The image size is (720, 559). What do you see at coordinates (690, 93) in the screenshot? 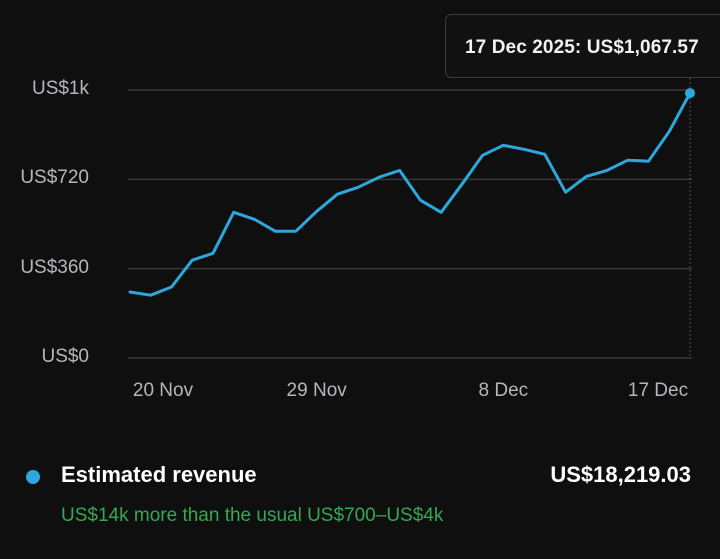
I see `highlight-point` at bounding box center [690, 93].